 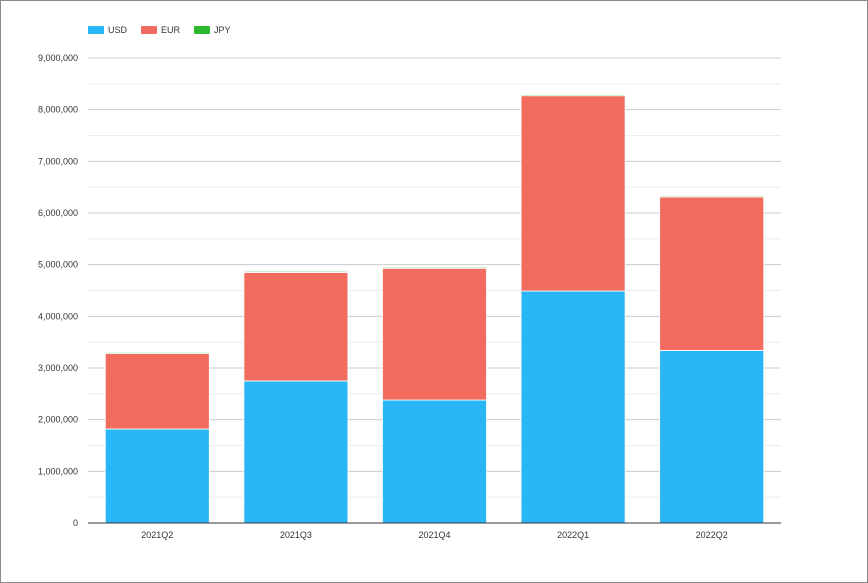 I want to click on y-tick-label: 5,000,000, so click(x=58, y=265).